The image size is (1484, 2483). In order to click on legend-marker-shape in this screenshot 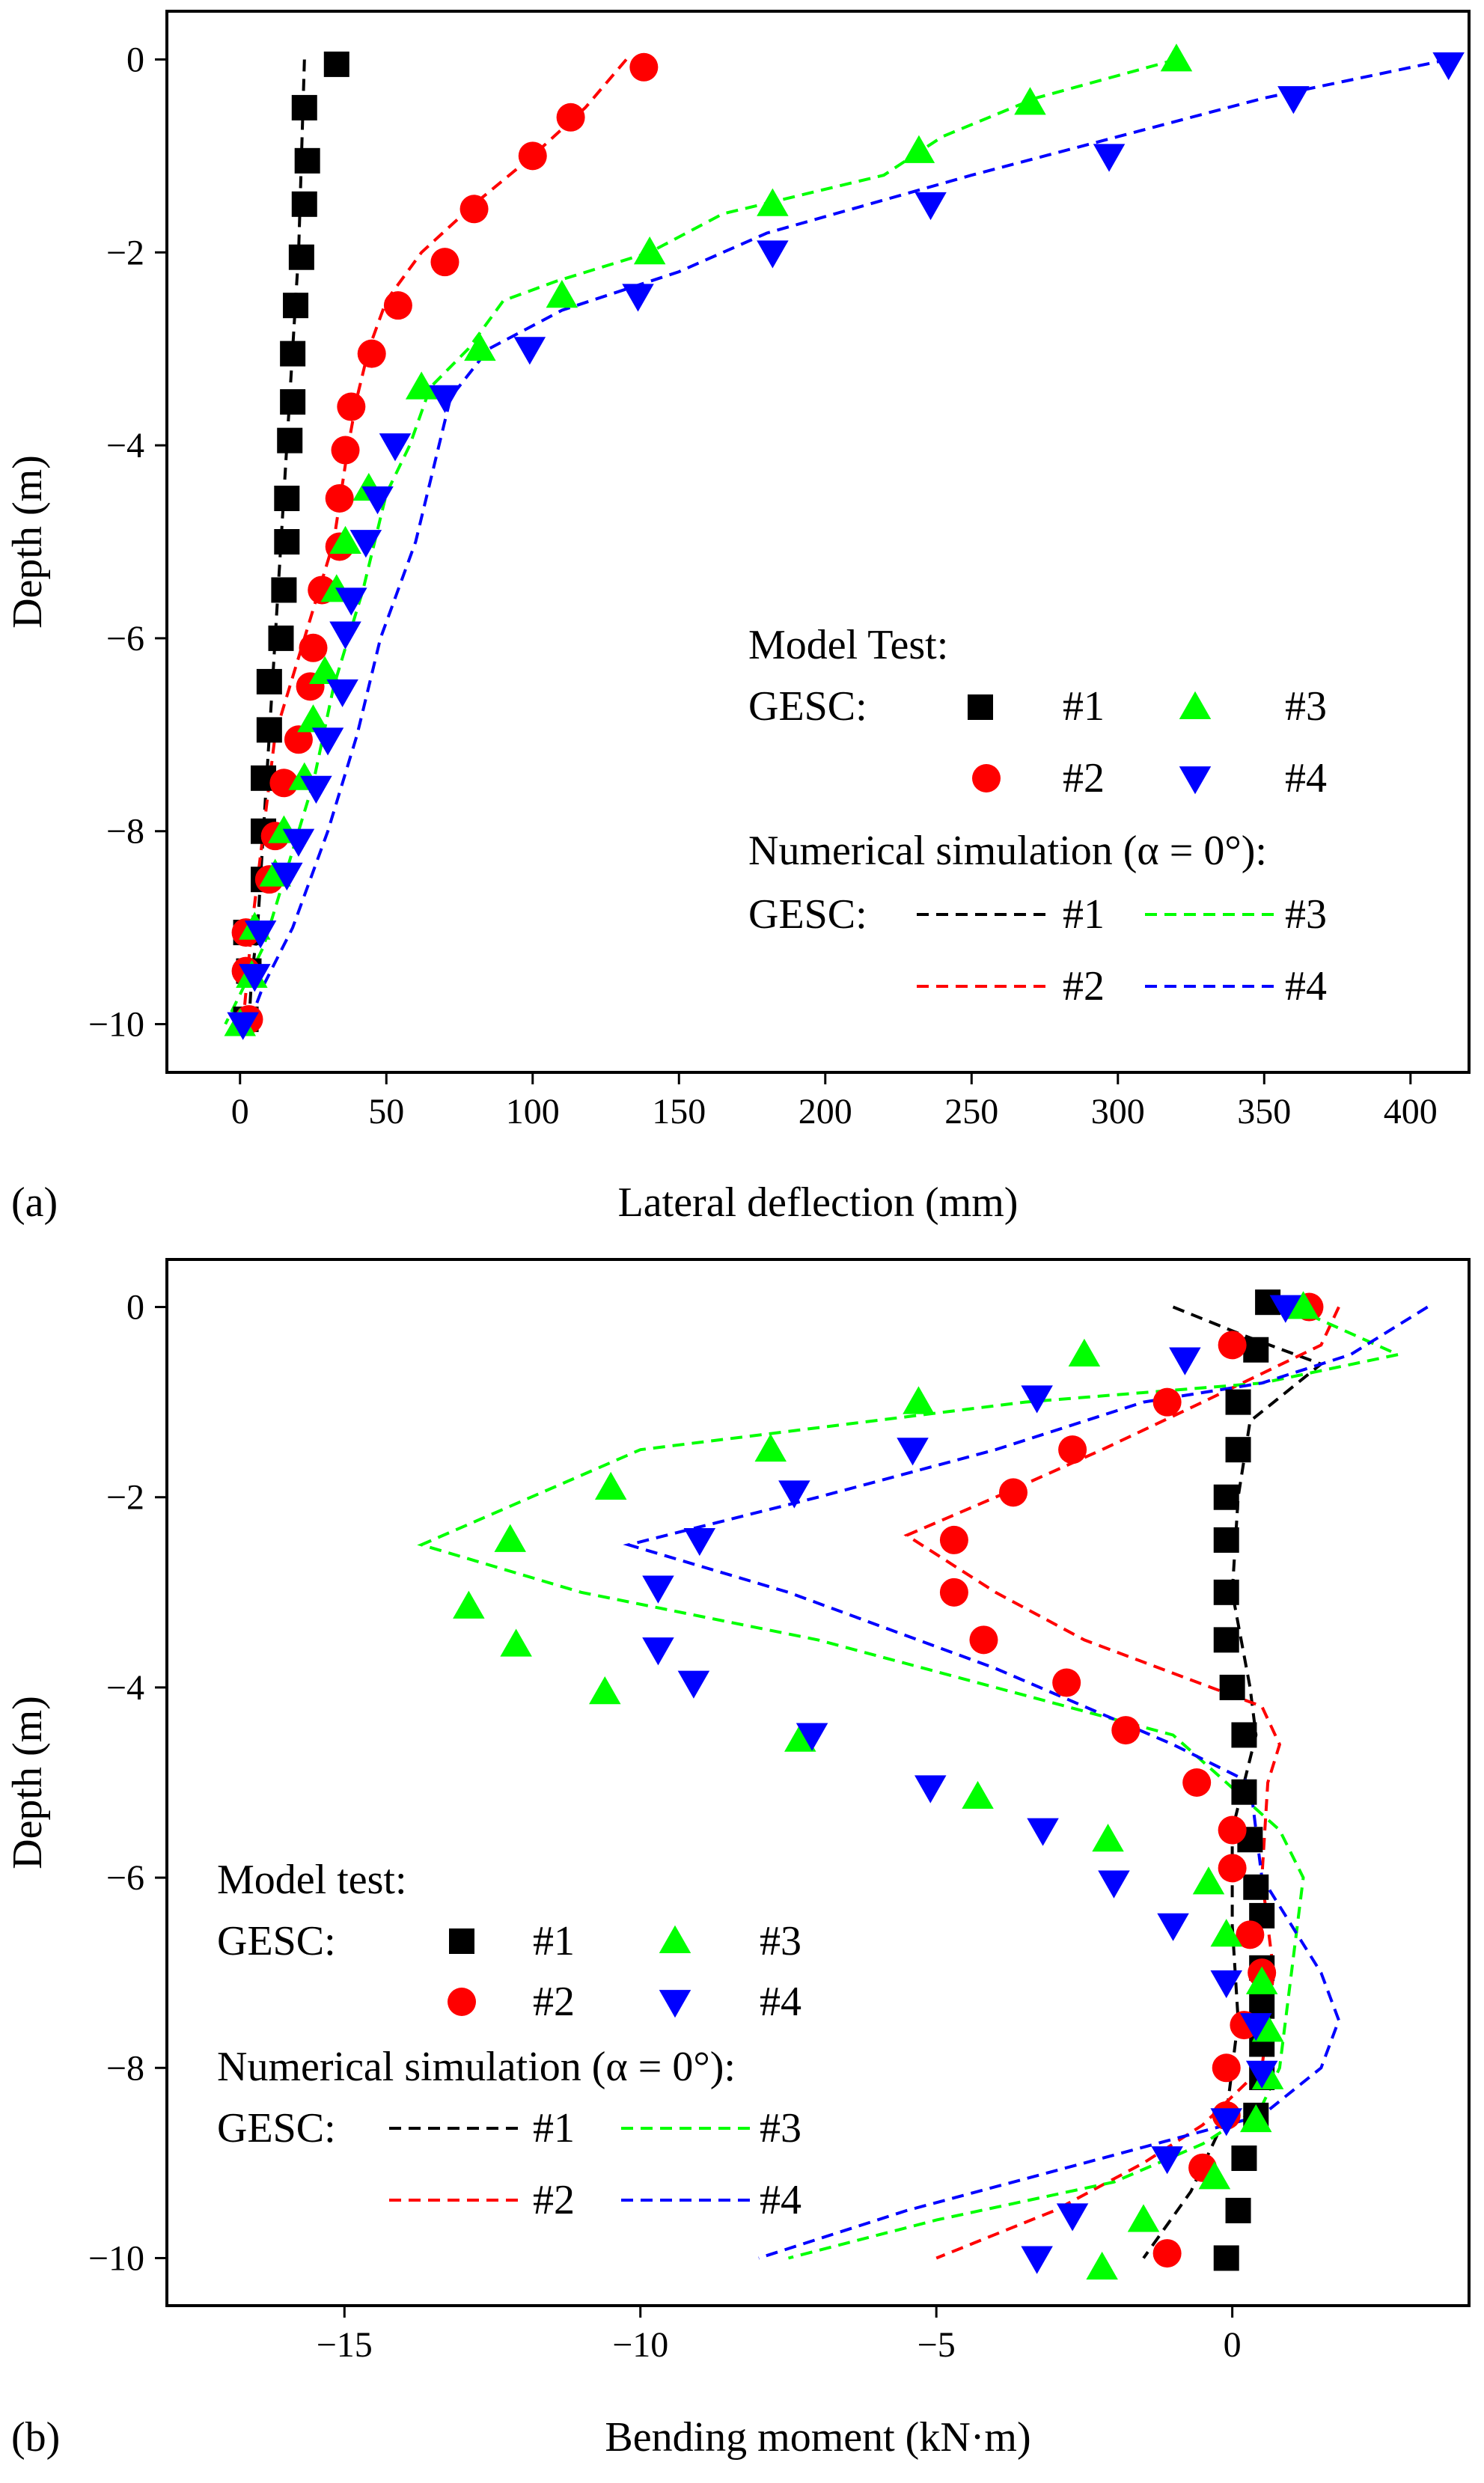, I will do `click(980, 707)`.